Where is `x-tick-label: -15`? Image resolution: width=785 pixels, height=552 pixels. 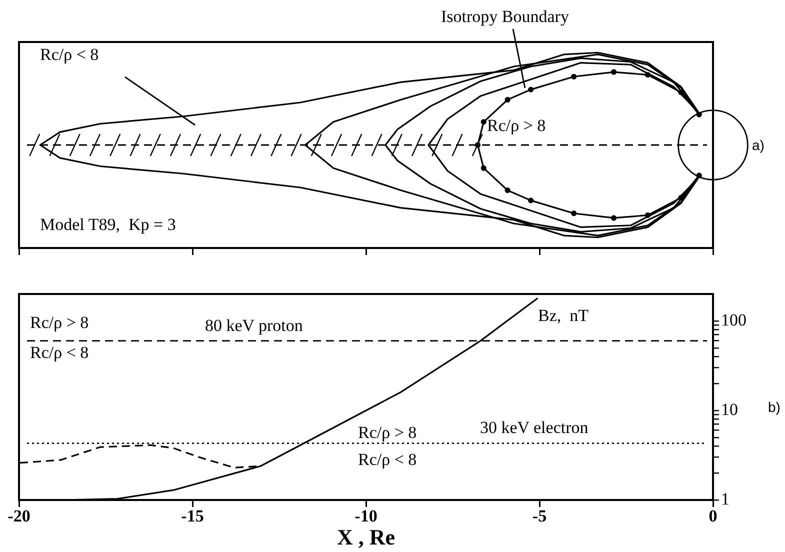
x-tick-label: -15 is located at coordinates (192, 516).